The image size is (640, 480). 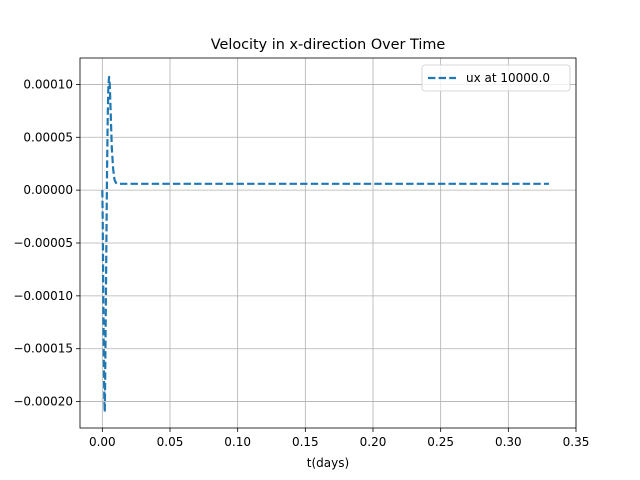 I want to click on x-tick-label: 0.20, so click(x=373, y=442).